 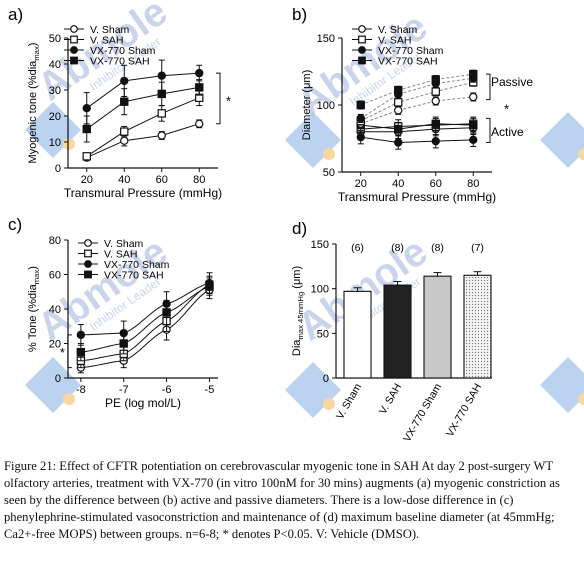 What do you see at coordinates (55, 39) in the screenshot?
I see `y-tick-label: 50` at bounding box center [55, 39].